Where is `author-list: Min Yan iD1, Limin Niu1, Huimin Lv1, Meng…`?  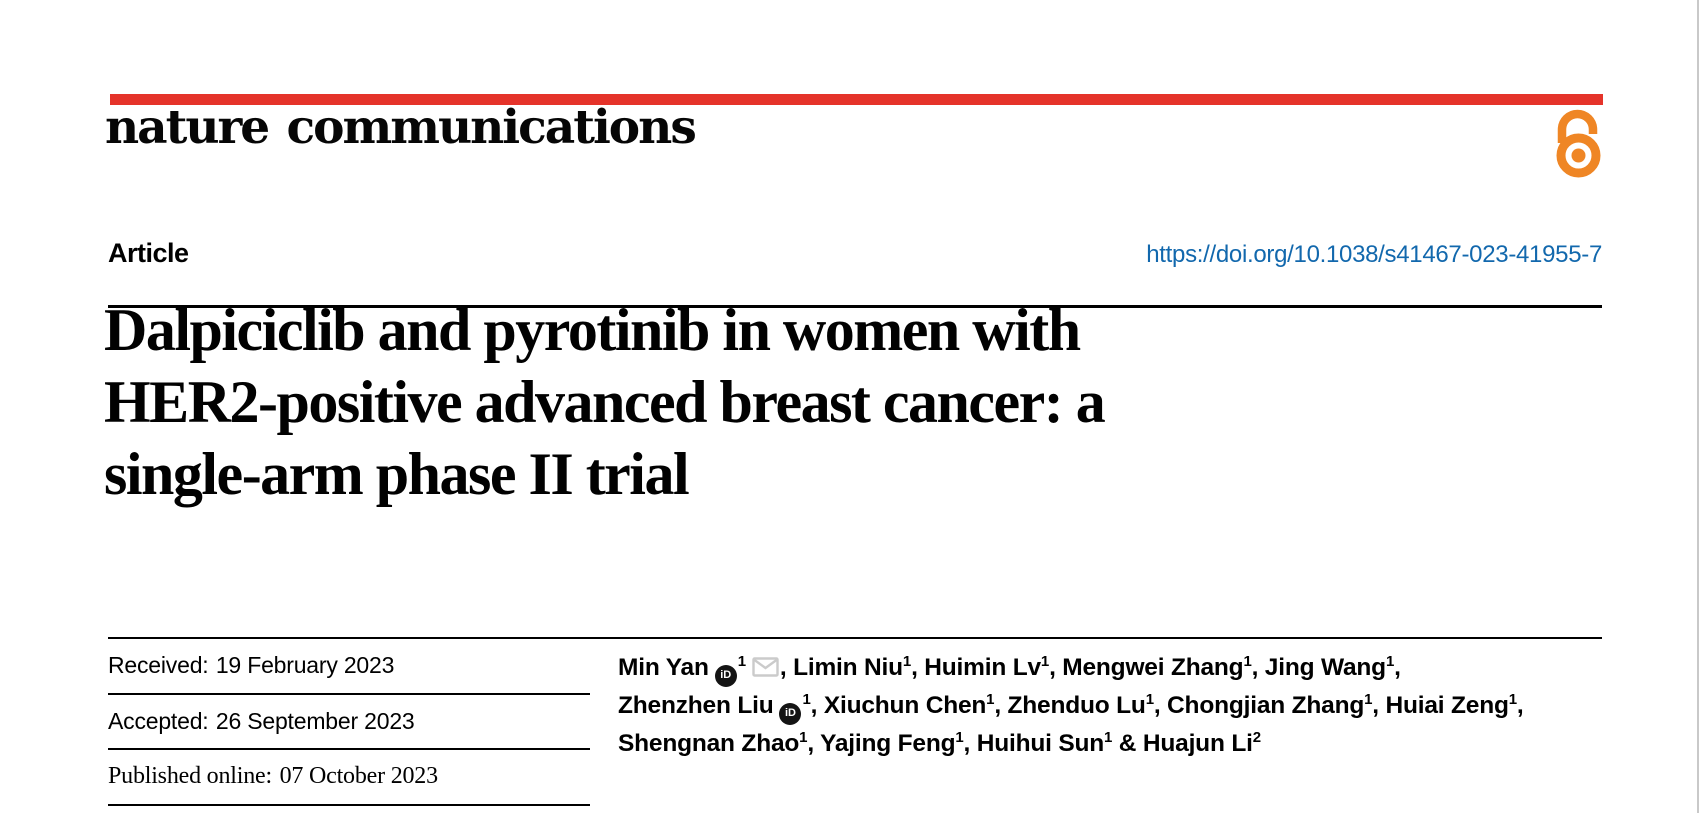 author-list: Min Yan iD1, Limin Niu1, Huimin Lv1, Meng… is located at coordinates (1110, 722).